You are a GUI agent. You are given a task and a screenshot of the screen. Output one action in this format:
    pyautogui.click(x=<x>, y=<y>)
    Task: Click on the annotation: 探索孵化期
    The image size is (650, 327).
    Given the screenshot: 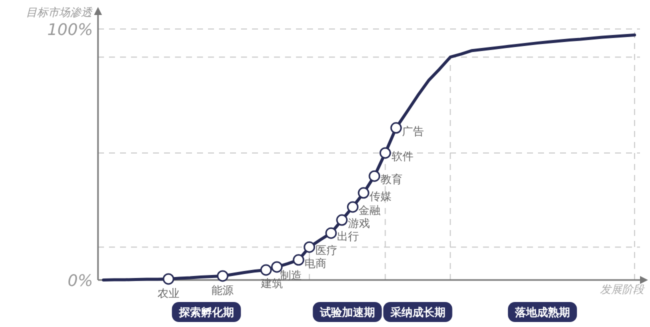 What is the action you would take?
    pyautogui.click(x=206, y=312)
    